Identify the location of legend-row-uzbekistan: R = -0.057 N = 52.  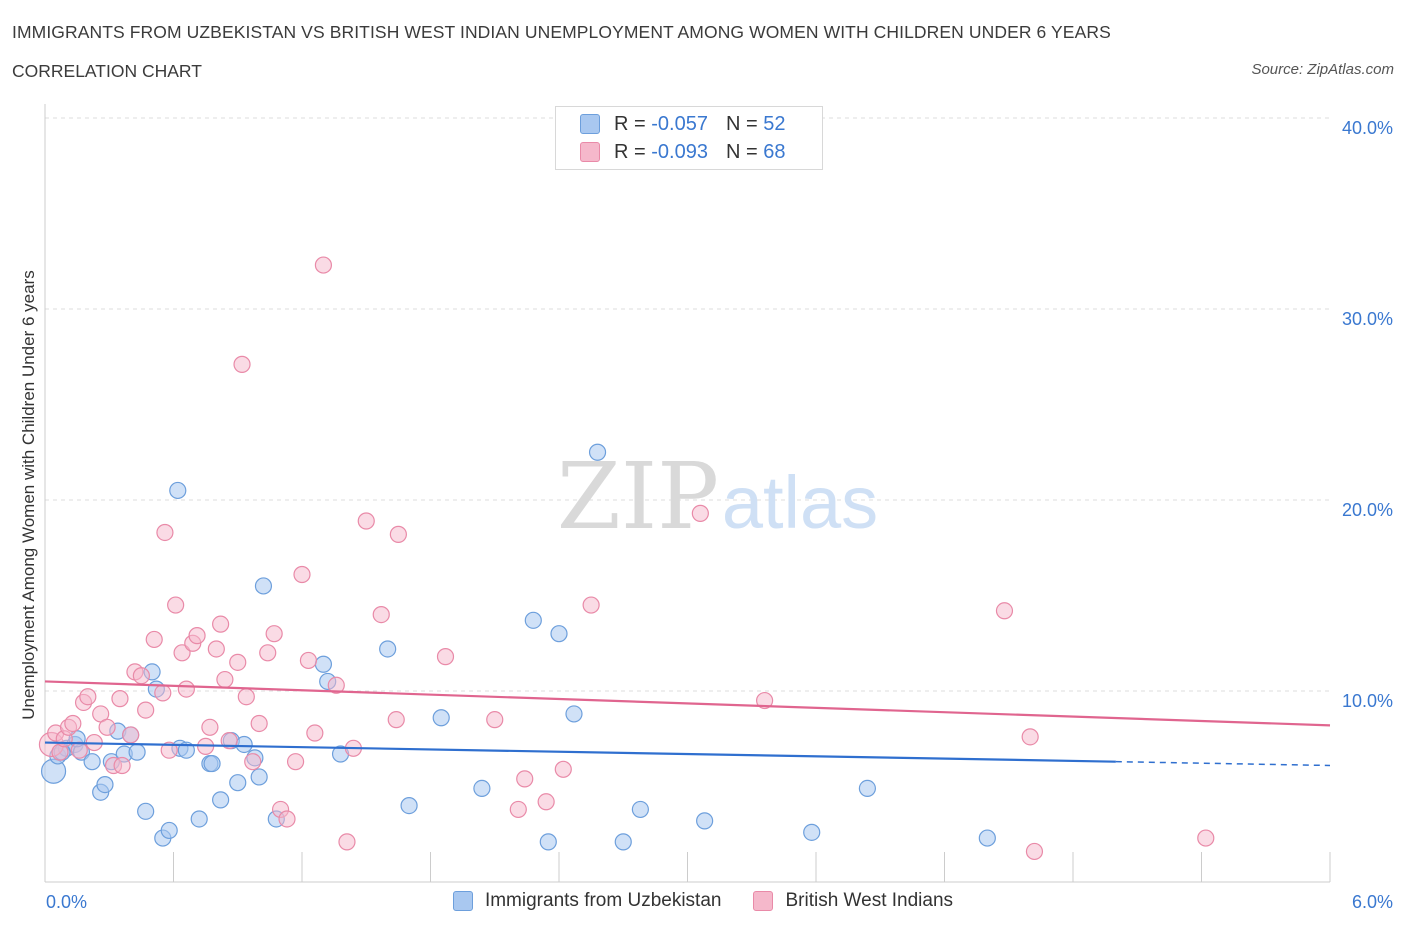
(682, 124).